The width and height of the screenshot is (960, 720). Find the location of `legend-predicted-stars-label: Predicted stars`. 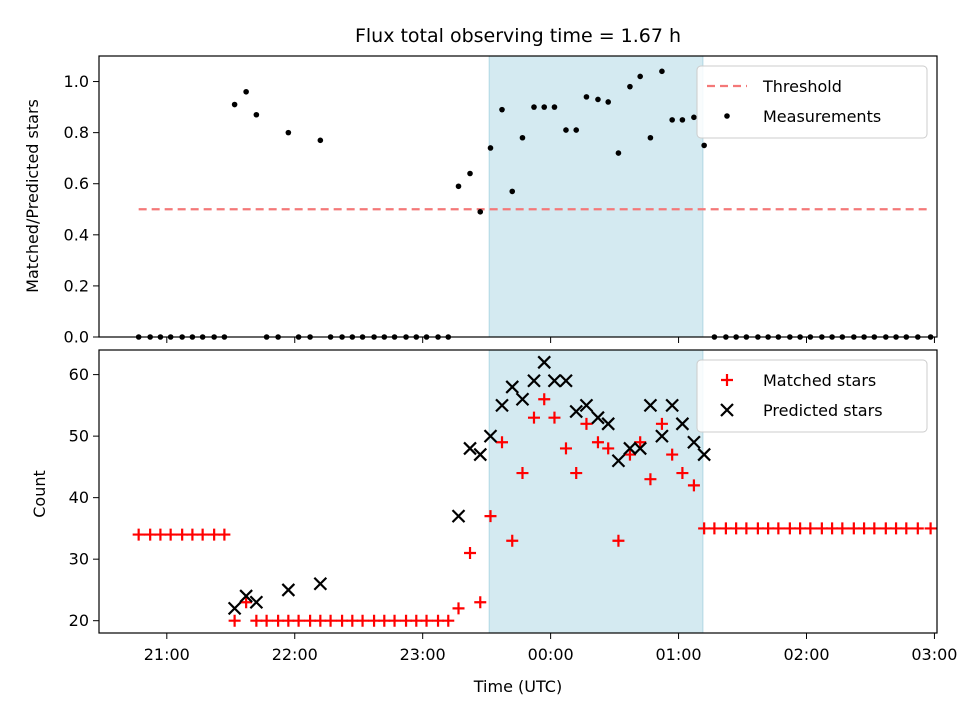

legend-predicted-stars-label: Predicted stars is located at coordinates (823, 410).